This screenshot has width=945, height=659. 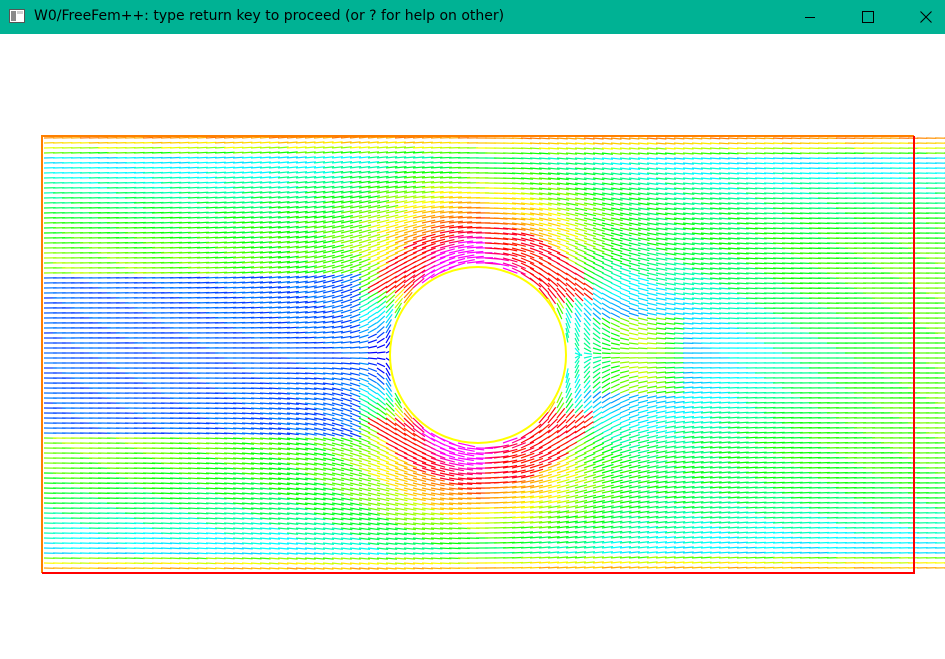 What do you see at coordinates (17, 16) in the screenshot?
I see `freefem-app-icon` at bounding box center [17, 16].